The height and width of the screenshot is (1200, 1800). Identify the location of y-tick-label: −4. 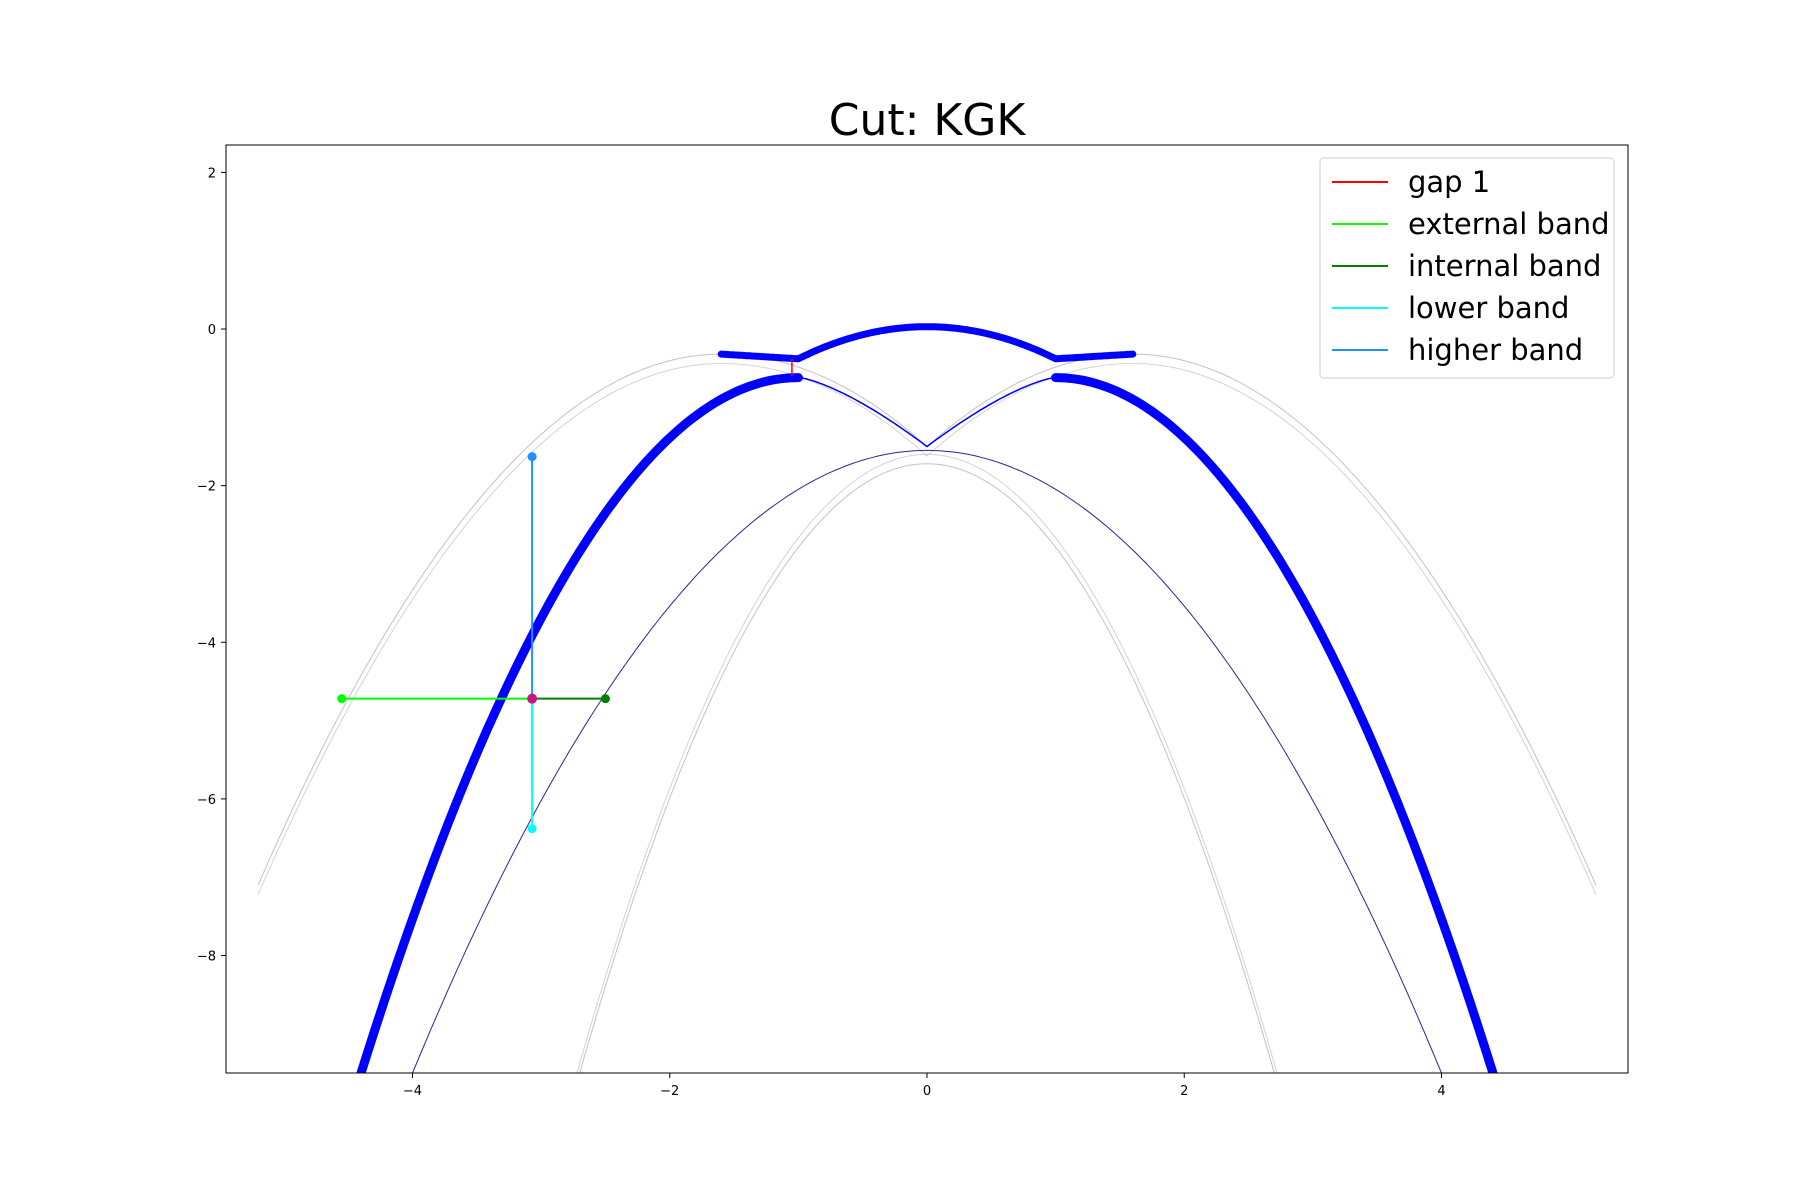
(206, 643).